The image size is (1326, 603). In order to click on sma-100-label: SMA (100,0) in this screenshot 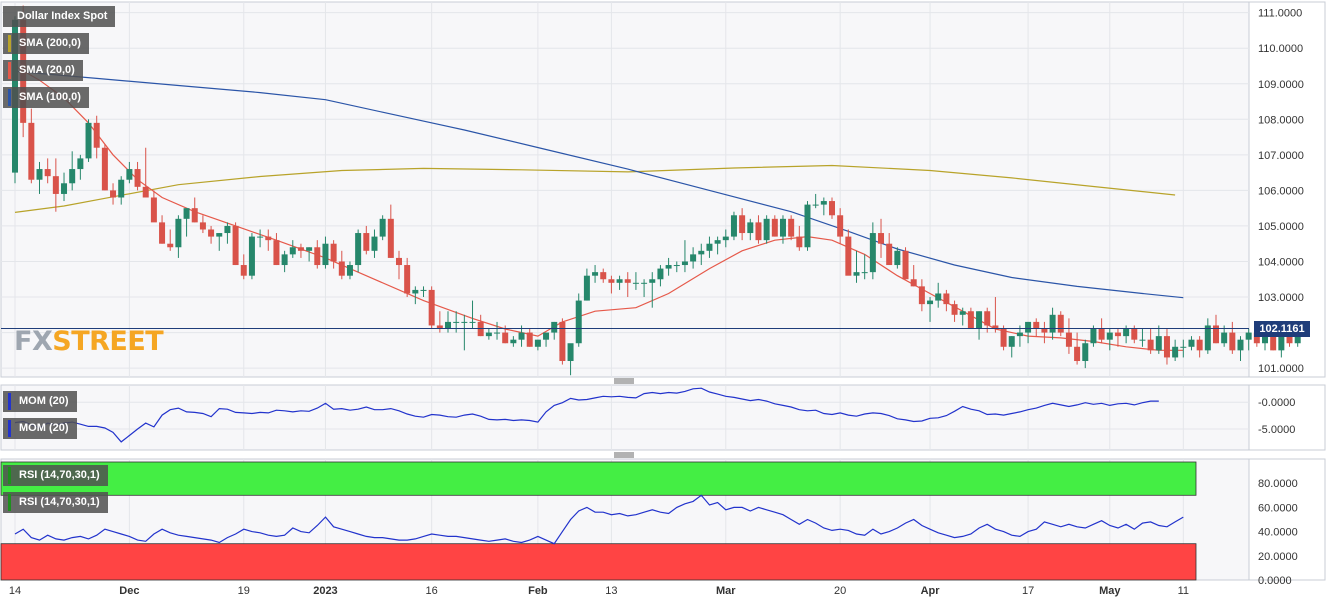, I will do `click(46, 97)`.